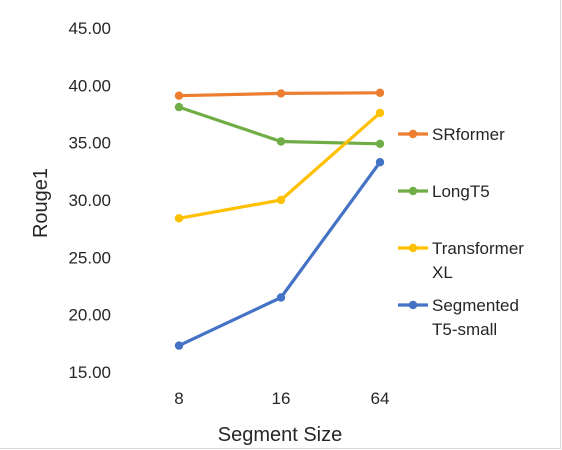  I want to click on legend-label: Transformer, so click(478, 248).